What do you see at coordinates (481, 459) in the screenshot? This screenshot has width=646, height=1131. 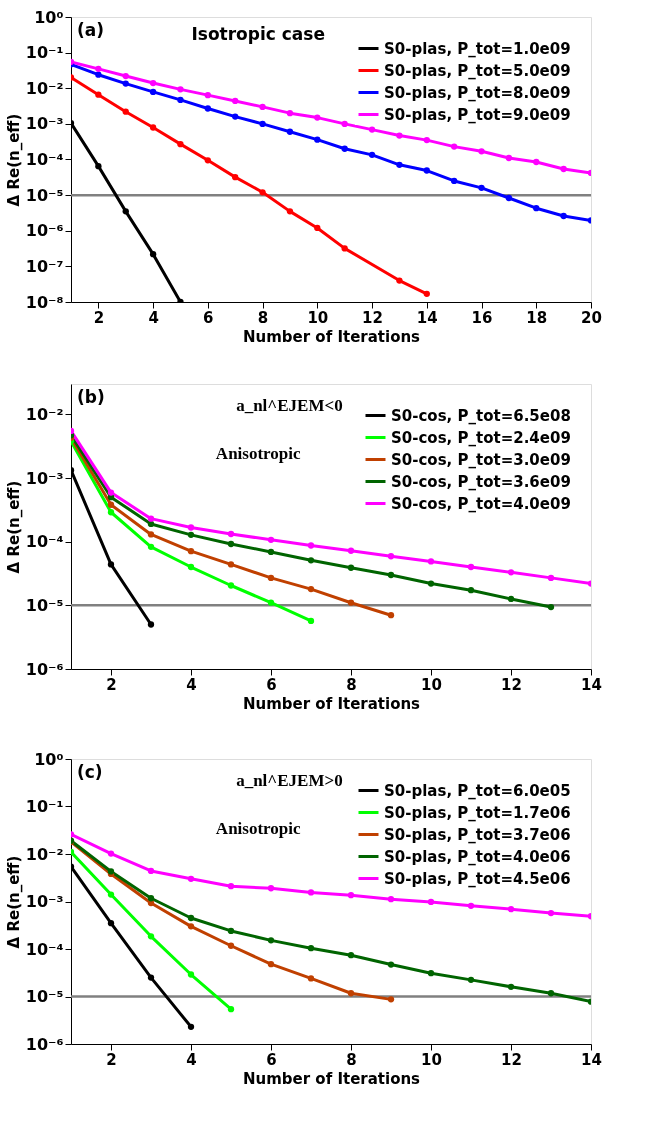 I see `legend-label: S0-cos, P_tot=3.0e09` at bounding box center [481, 459].